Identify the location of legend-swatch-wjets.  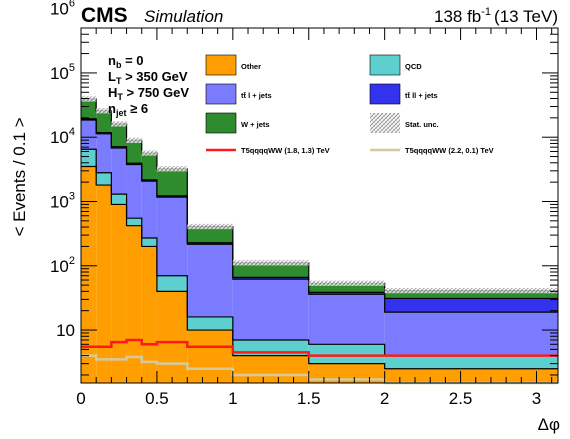
(221, 123).